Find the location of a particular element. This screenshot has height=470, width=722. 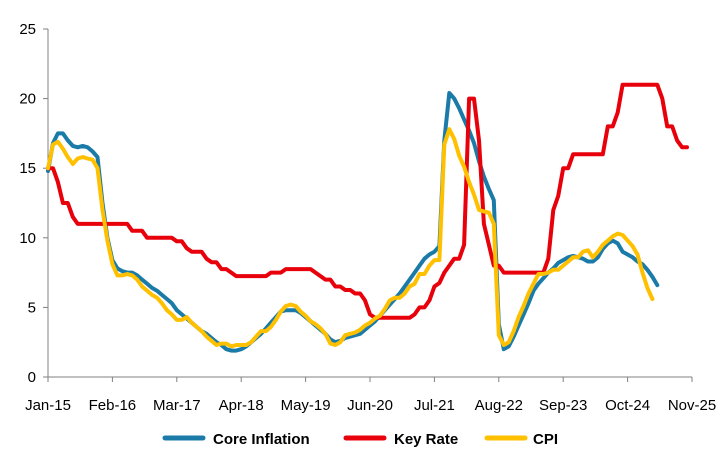

x-tick-label: May-19 is located at coordinates (306, 405).